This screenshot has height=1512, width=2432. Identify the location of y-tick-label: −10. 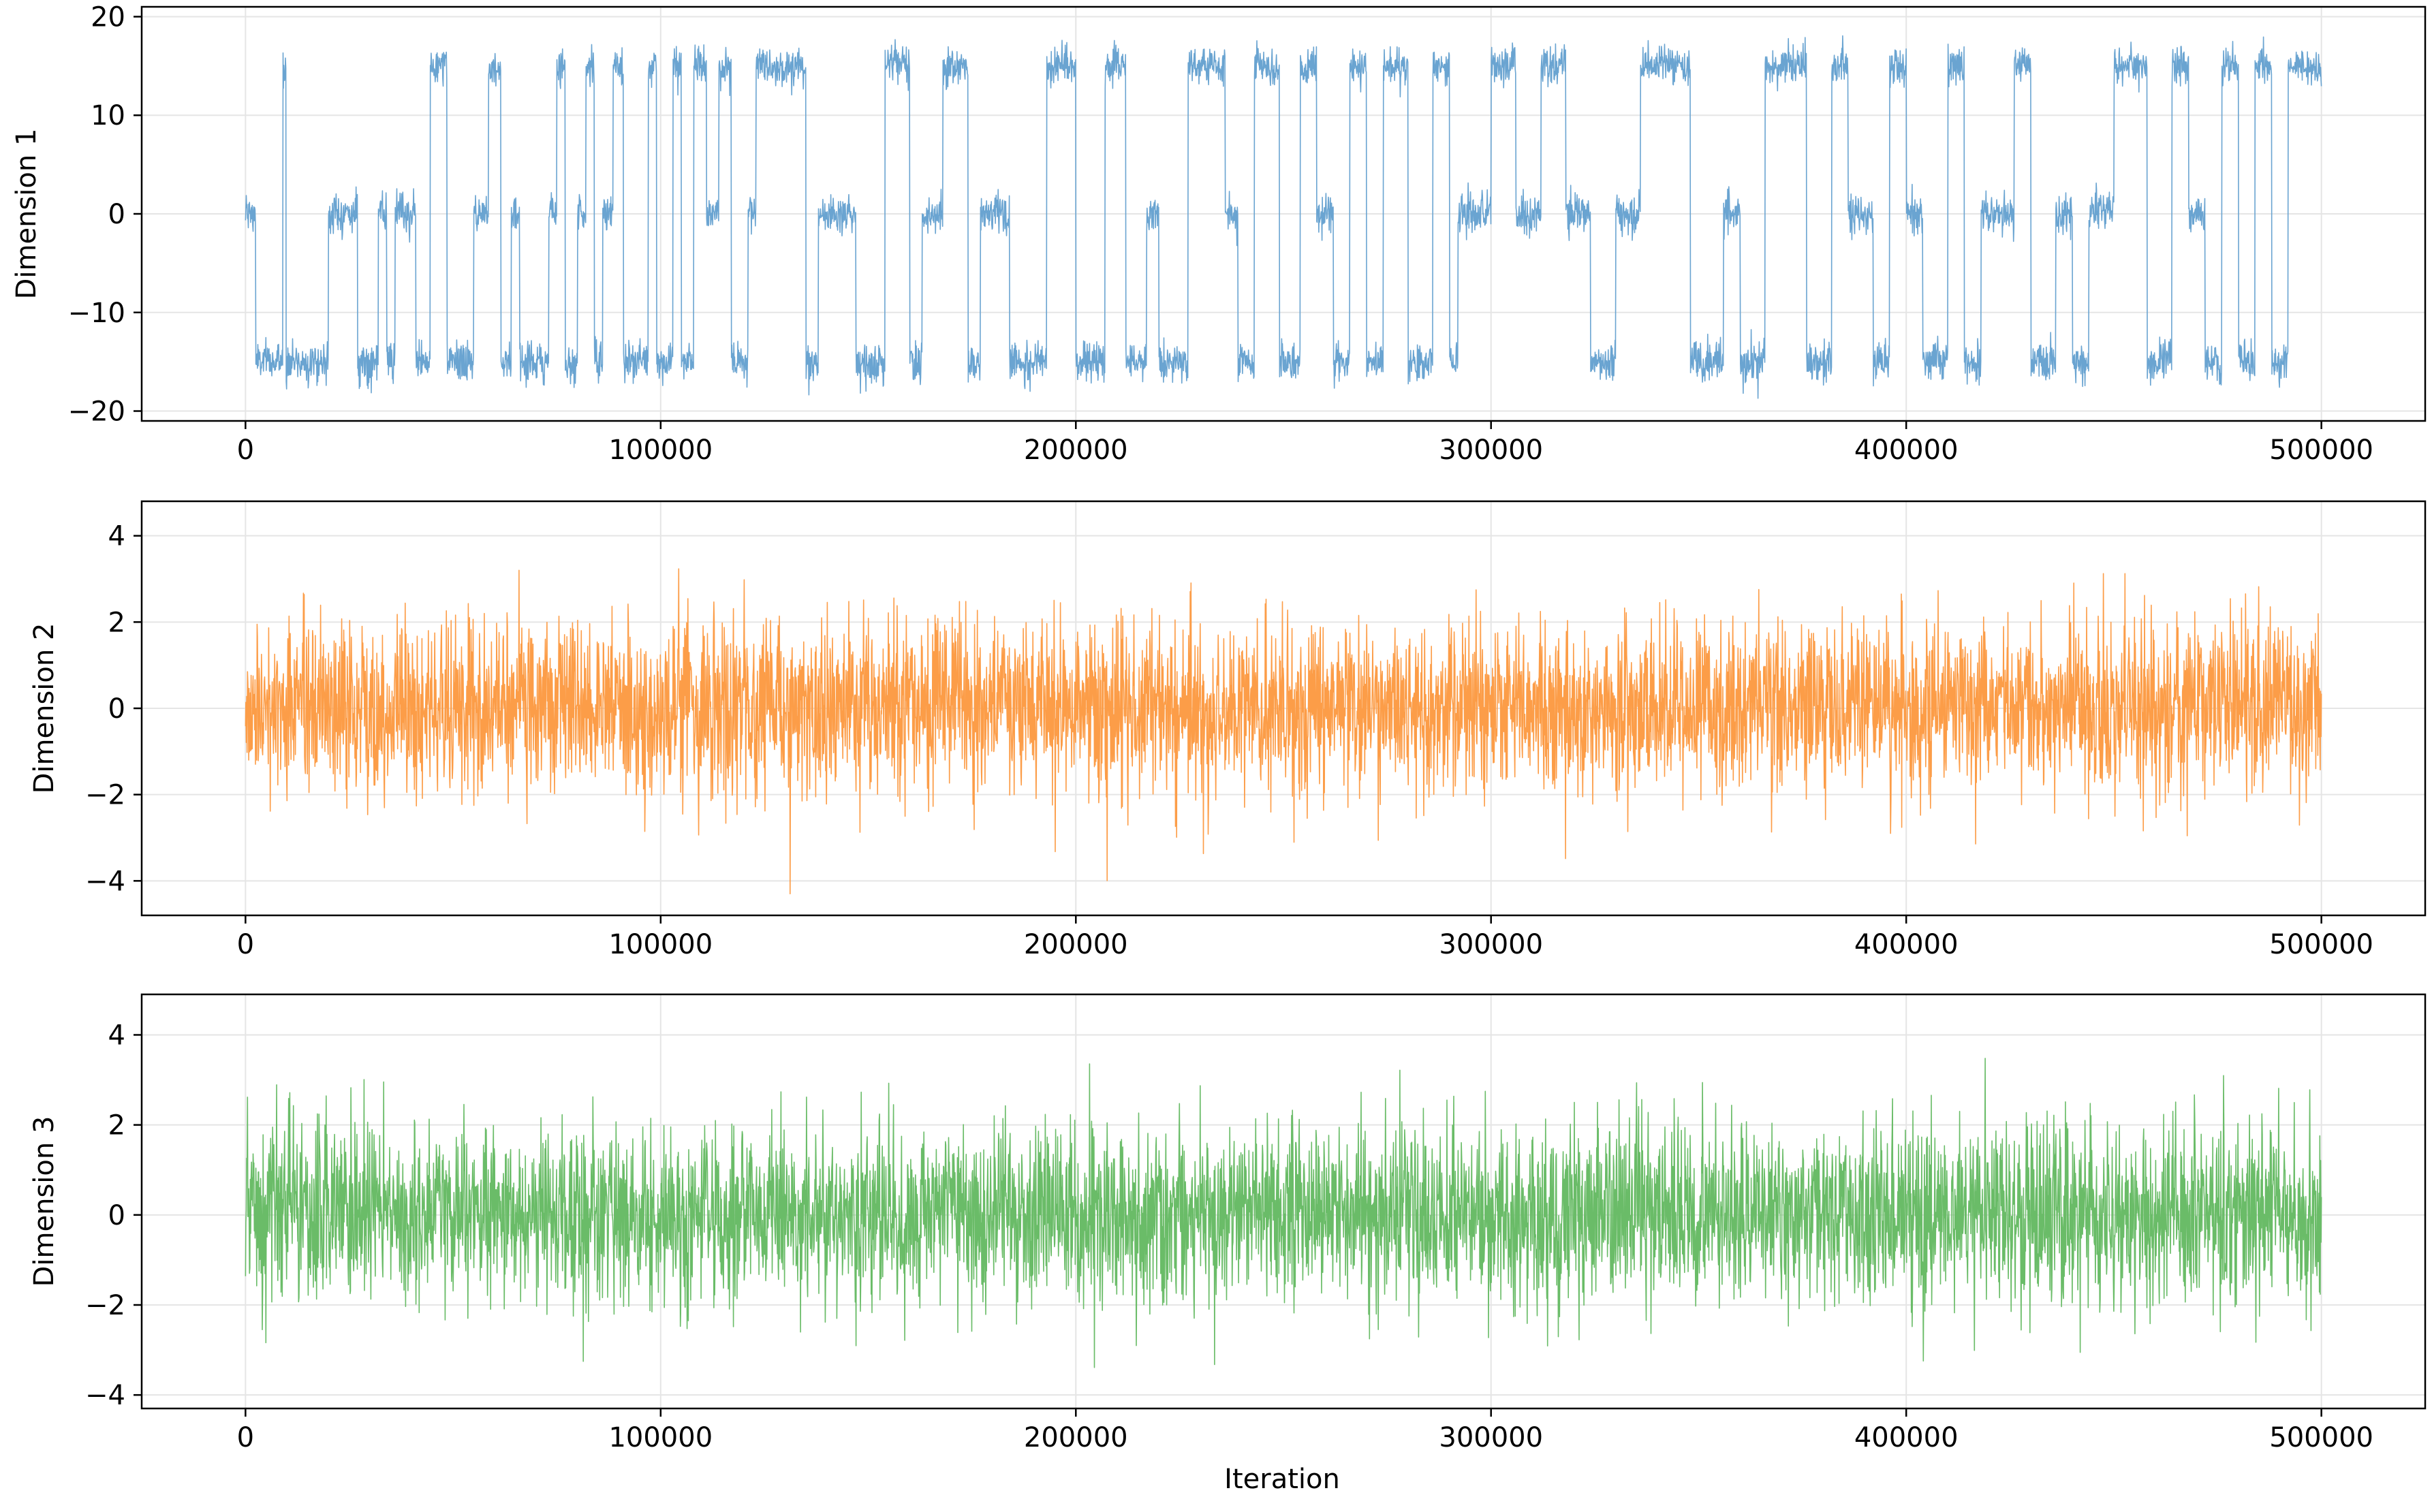
(96, 313).